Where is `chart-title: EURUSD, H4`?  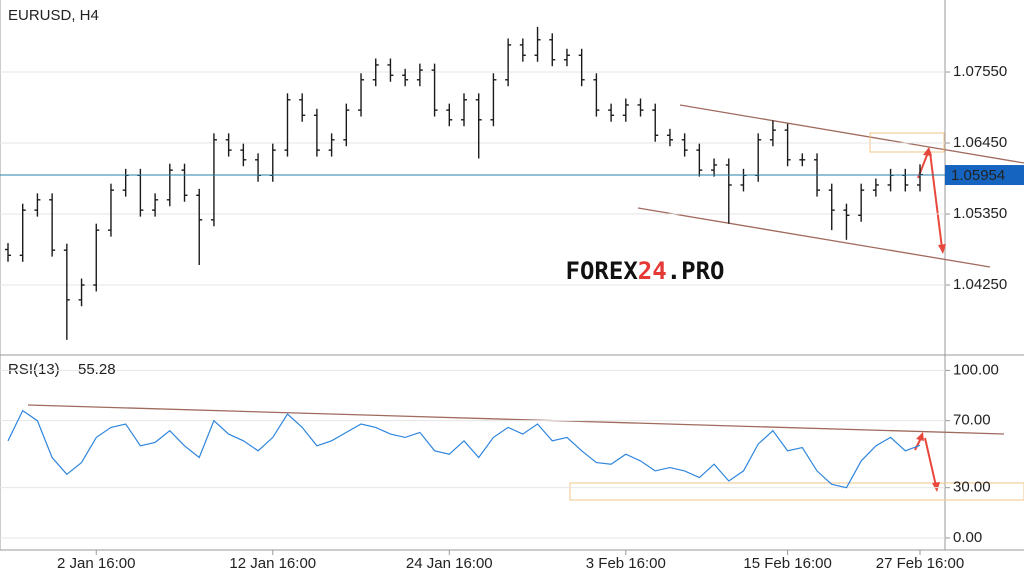 chart-title: EURUSD, H4 is located at coordinates (53, 15).